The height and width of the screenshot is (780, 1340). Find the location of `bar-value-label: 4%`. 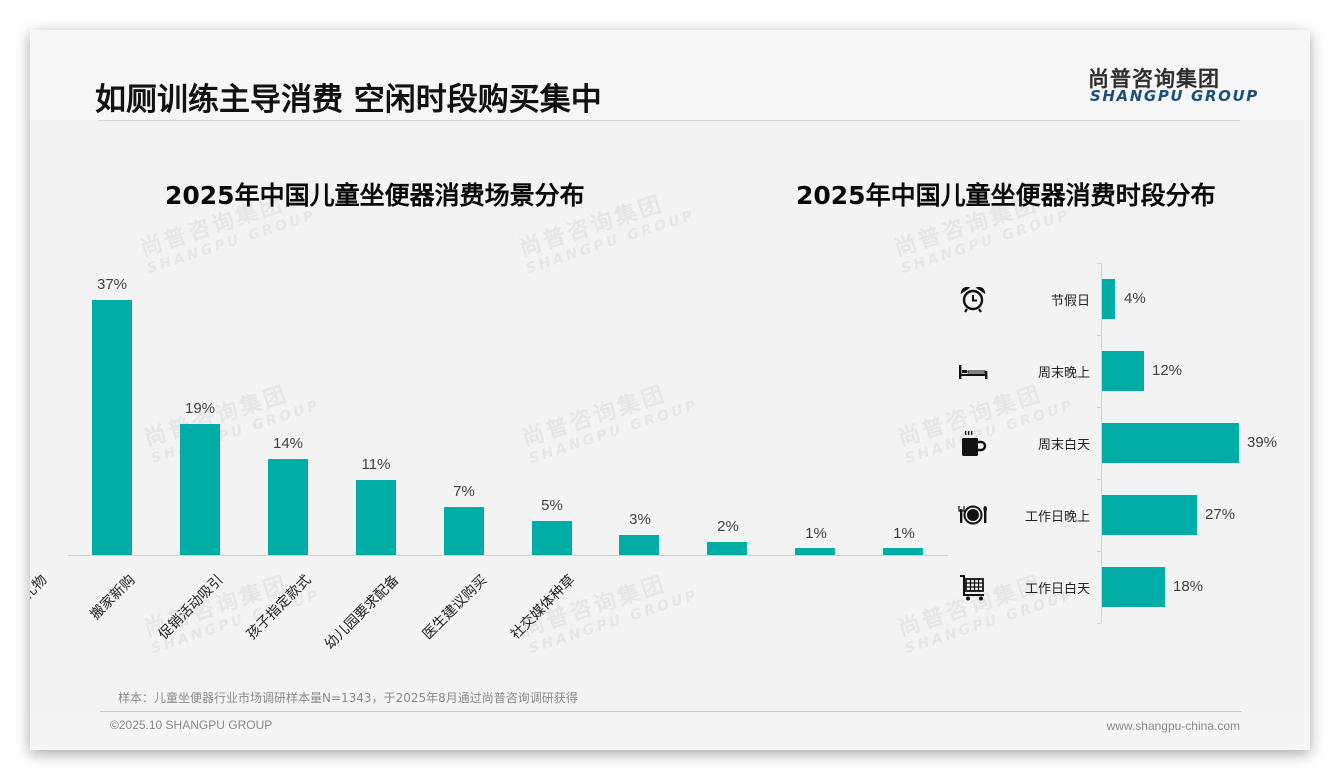

bar-value-label: 4% is located at coordinates (1135, 298).